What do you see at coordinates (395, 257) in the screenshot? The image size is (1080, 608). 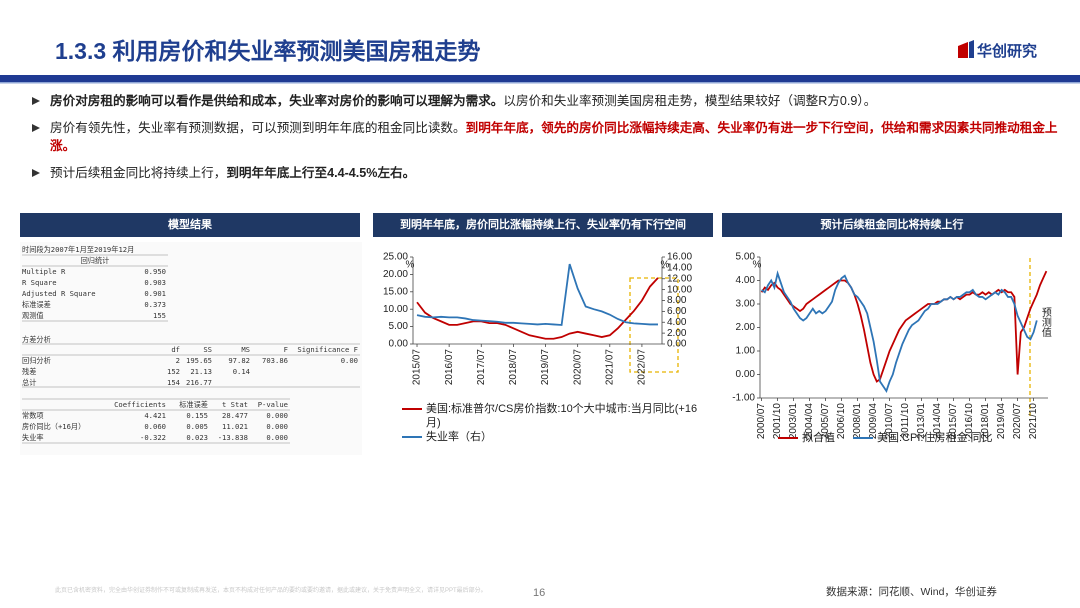 I see `y-tick-label: 25.00` at bounding box center [395, 257].